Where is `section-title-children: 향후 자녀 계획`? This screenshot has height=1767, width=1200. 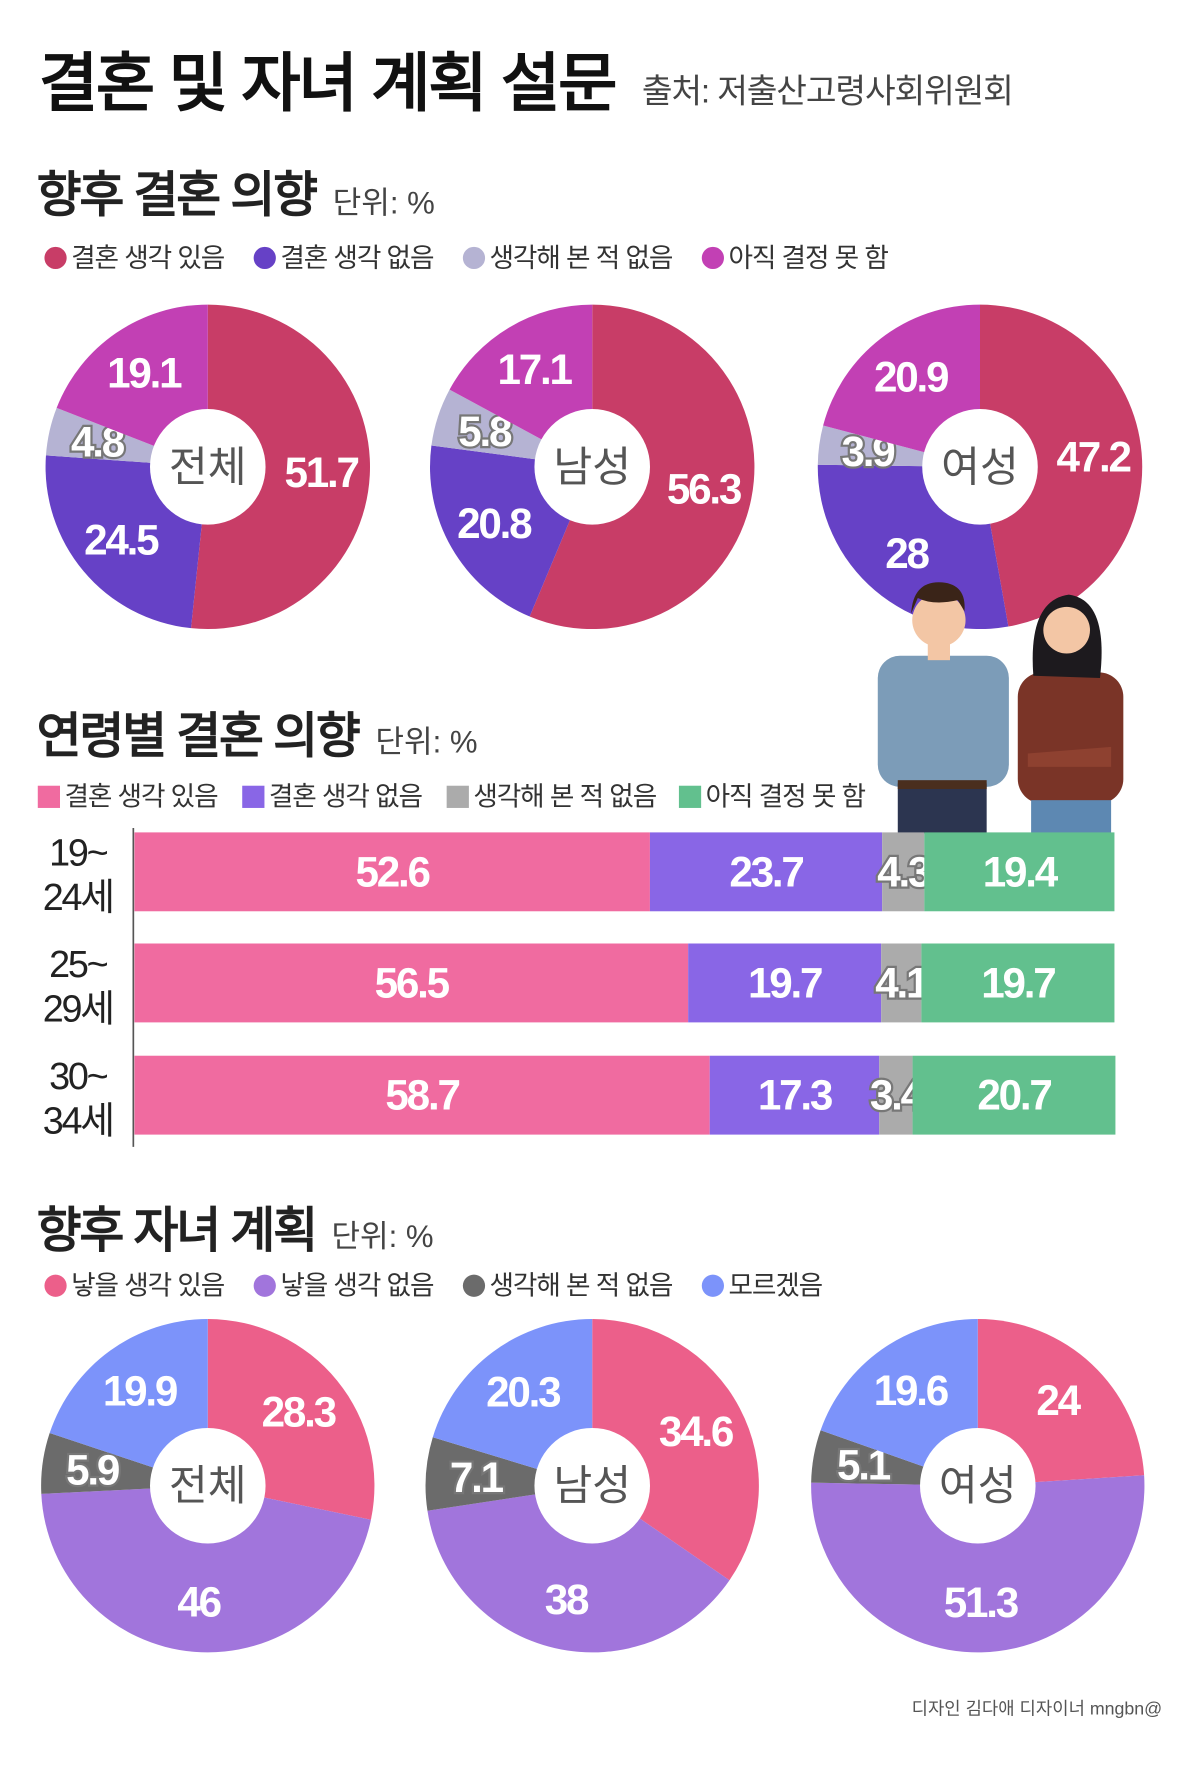 section-title-children: 향후 자녀 계획 is located at coordinates (176, 1231).